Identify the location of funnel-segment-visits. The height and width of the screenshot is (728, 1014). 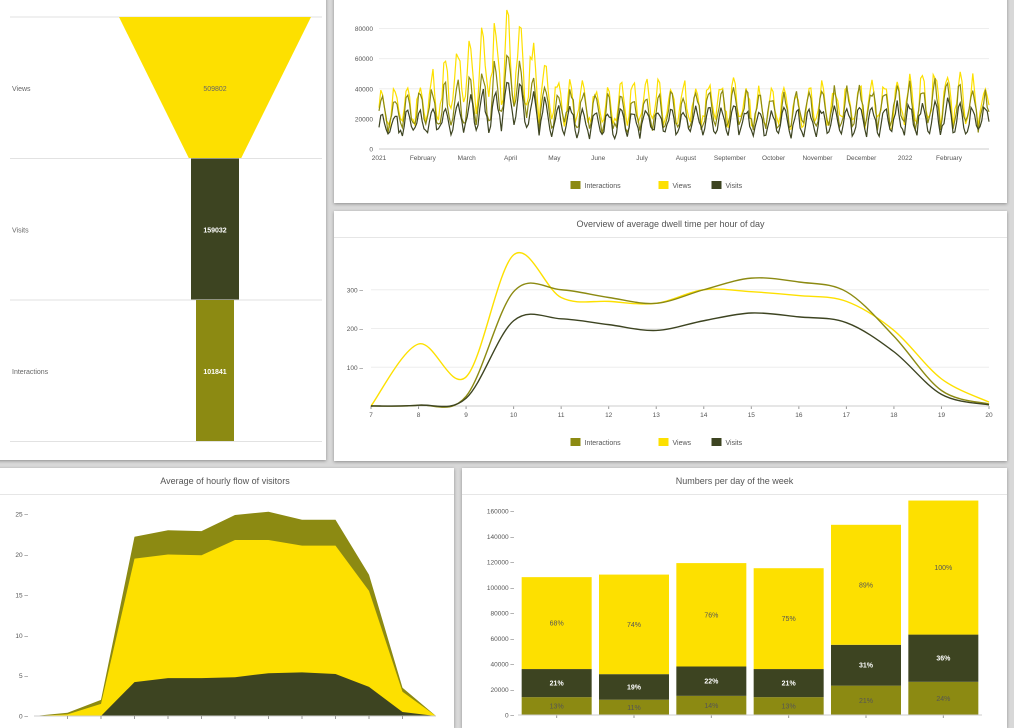
(215, 229).